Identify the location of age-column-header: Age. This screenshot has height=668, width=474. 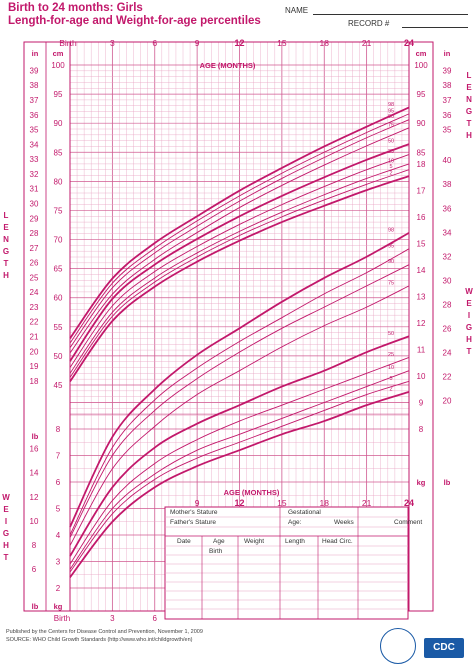
(219, 541).